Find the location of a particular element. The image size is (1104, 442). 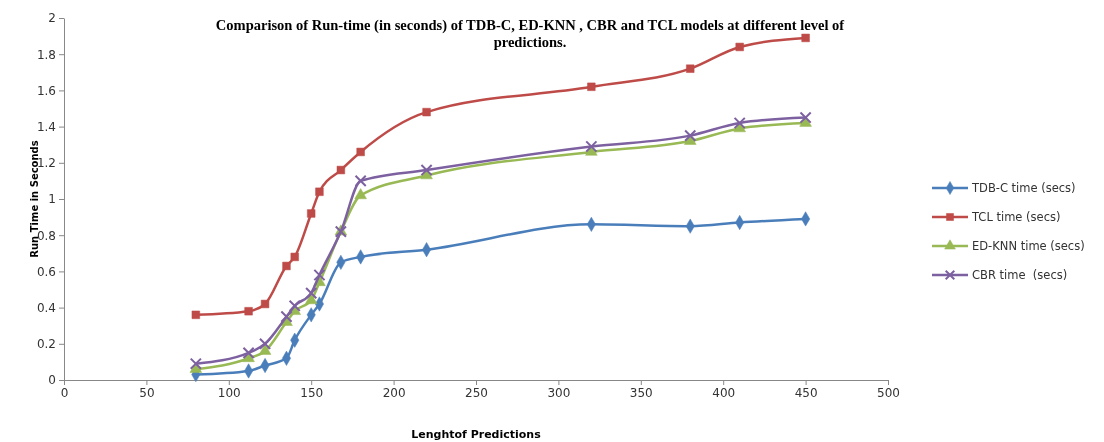

y-tick-label: 0.2 is located at coordinates (46, 344).